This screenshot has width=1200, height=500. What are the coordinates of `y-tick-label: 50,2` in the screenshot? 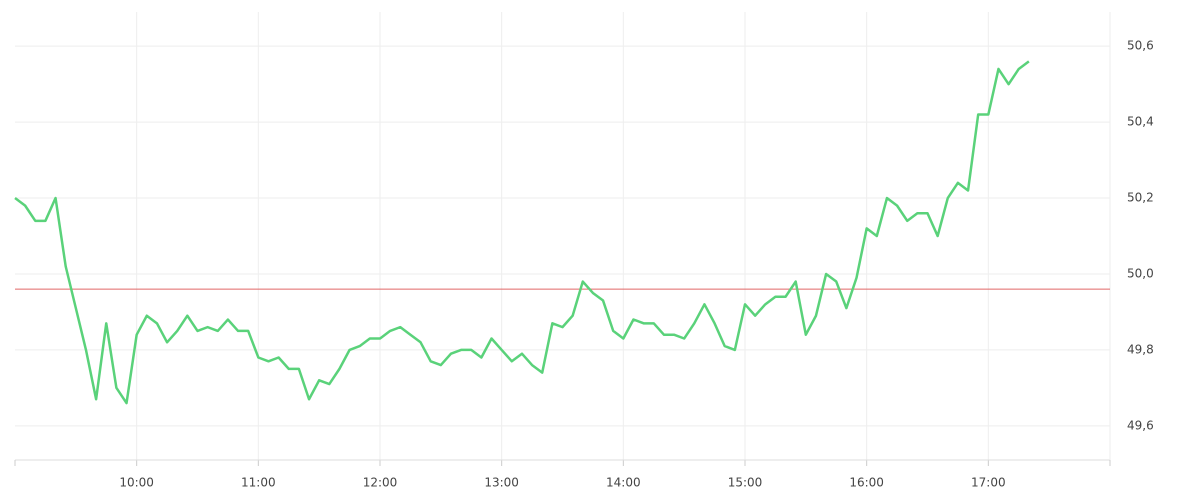 It's located at (1140, 198).